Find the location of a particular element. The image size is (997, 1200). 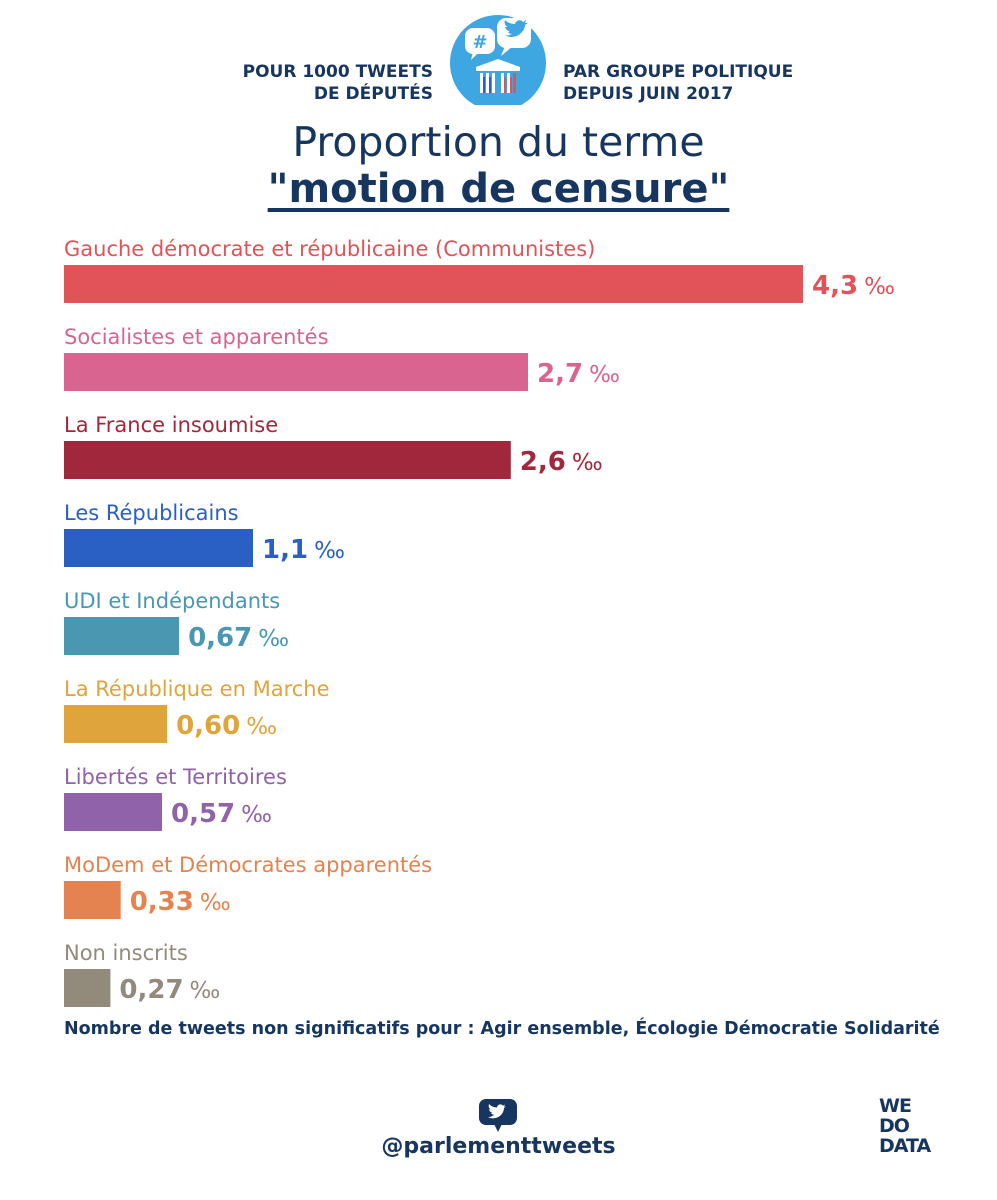

category-label: Non inscrits is located at coordinates (126, 953).